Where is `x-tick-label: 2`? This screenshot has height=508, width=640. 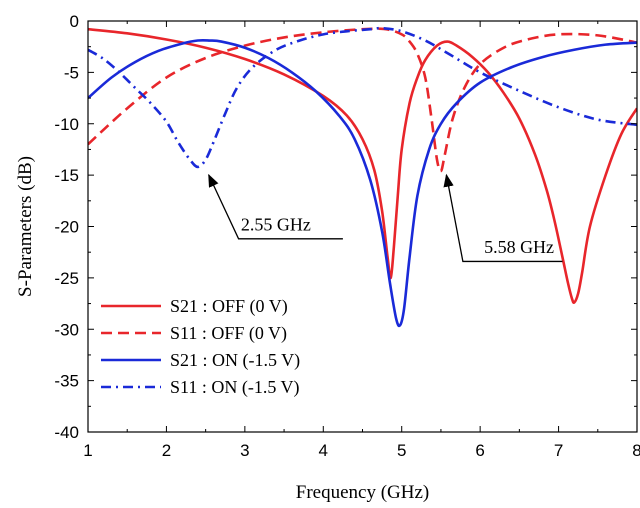 x-tick-label: 2 is located at coordinates (166, 450).